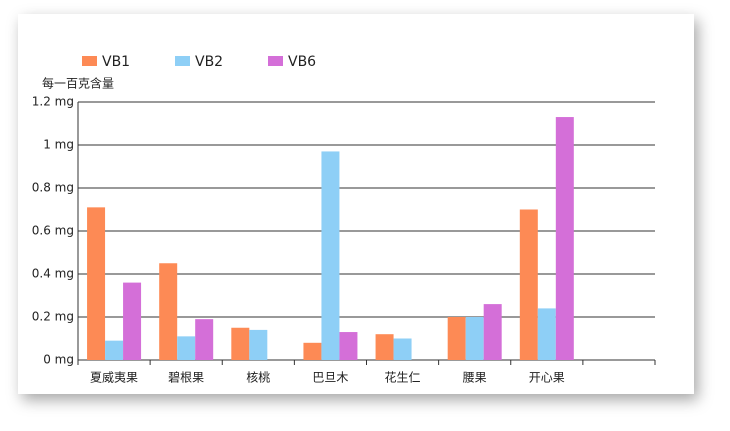 This screenshot has width=730, height=431. Describe the element at coordinates (475, 378) in the screenshot. I see `x-tick-label: 腰果` at that location.